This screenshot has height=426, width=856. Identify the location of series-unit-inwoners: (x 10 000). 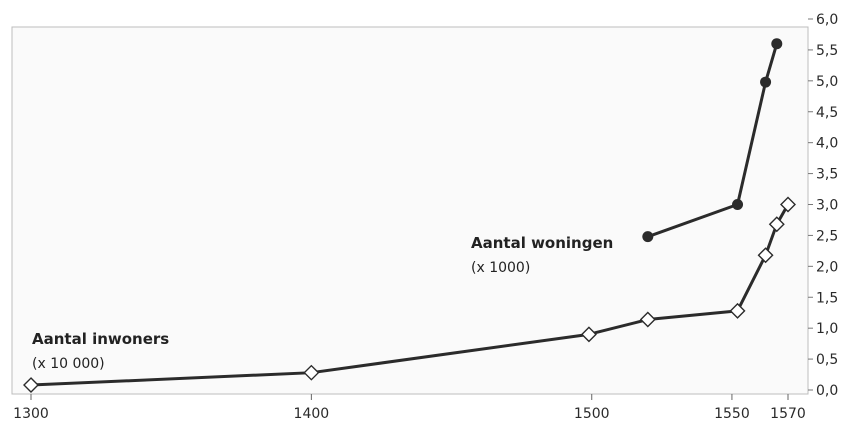
(68, 364).